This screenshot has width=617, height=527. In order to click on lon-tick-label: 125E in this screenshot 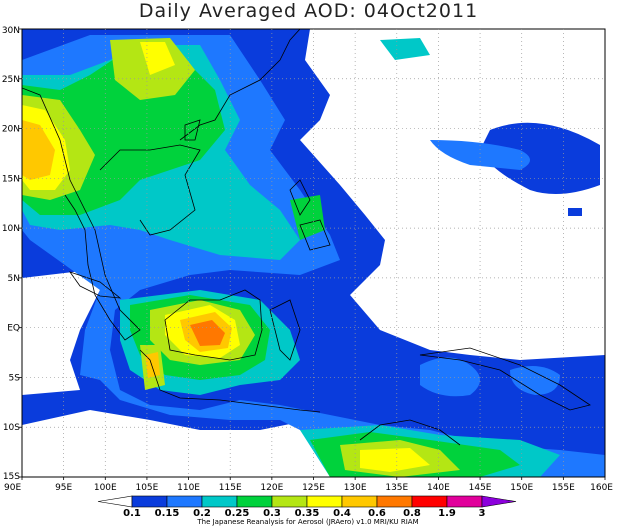, I will do `click(313, 488)`.